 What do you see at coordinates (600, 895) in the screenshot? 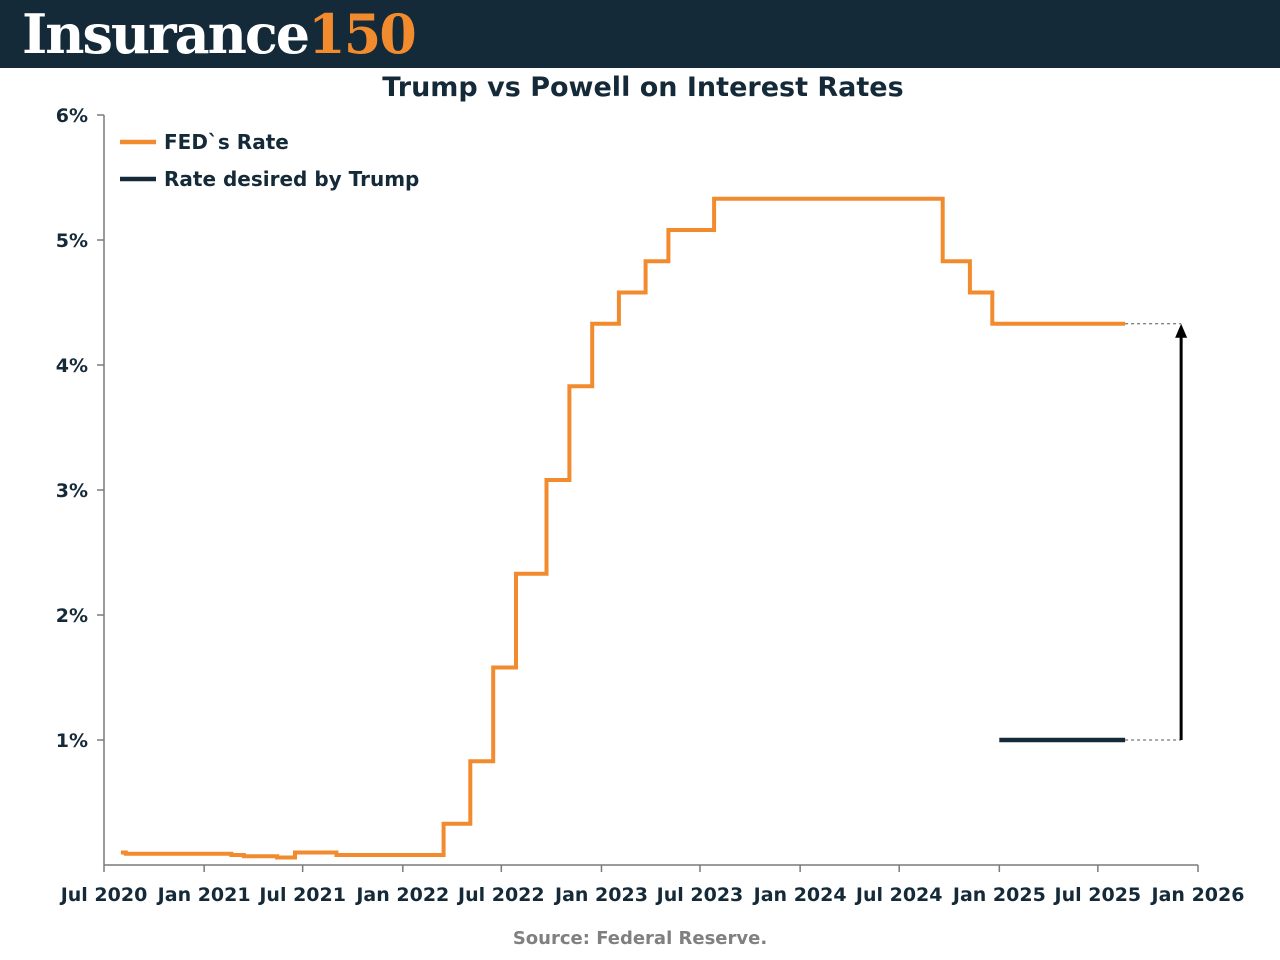
I see `x-tick-label: Jan 2023` at bounding box center [600, 895].